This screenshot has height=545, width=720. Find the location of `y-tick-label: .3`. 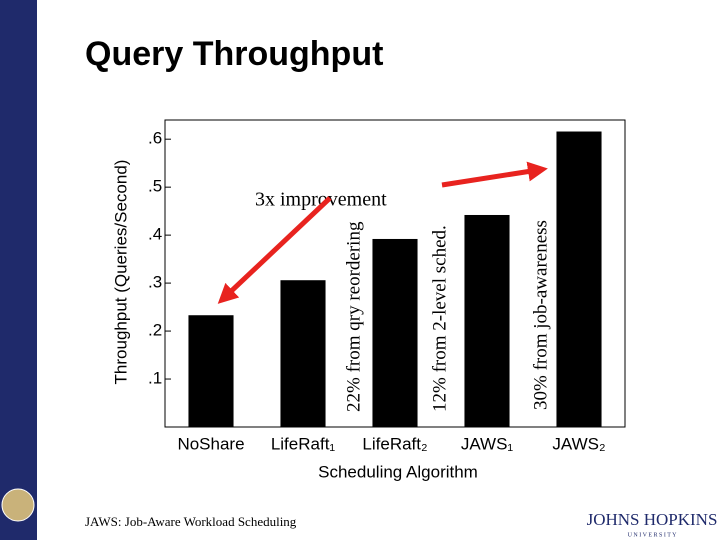

y-tick-label: .3 is located at coordinates (155, 282).